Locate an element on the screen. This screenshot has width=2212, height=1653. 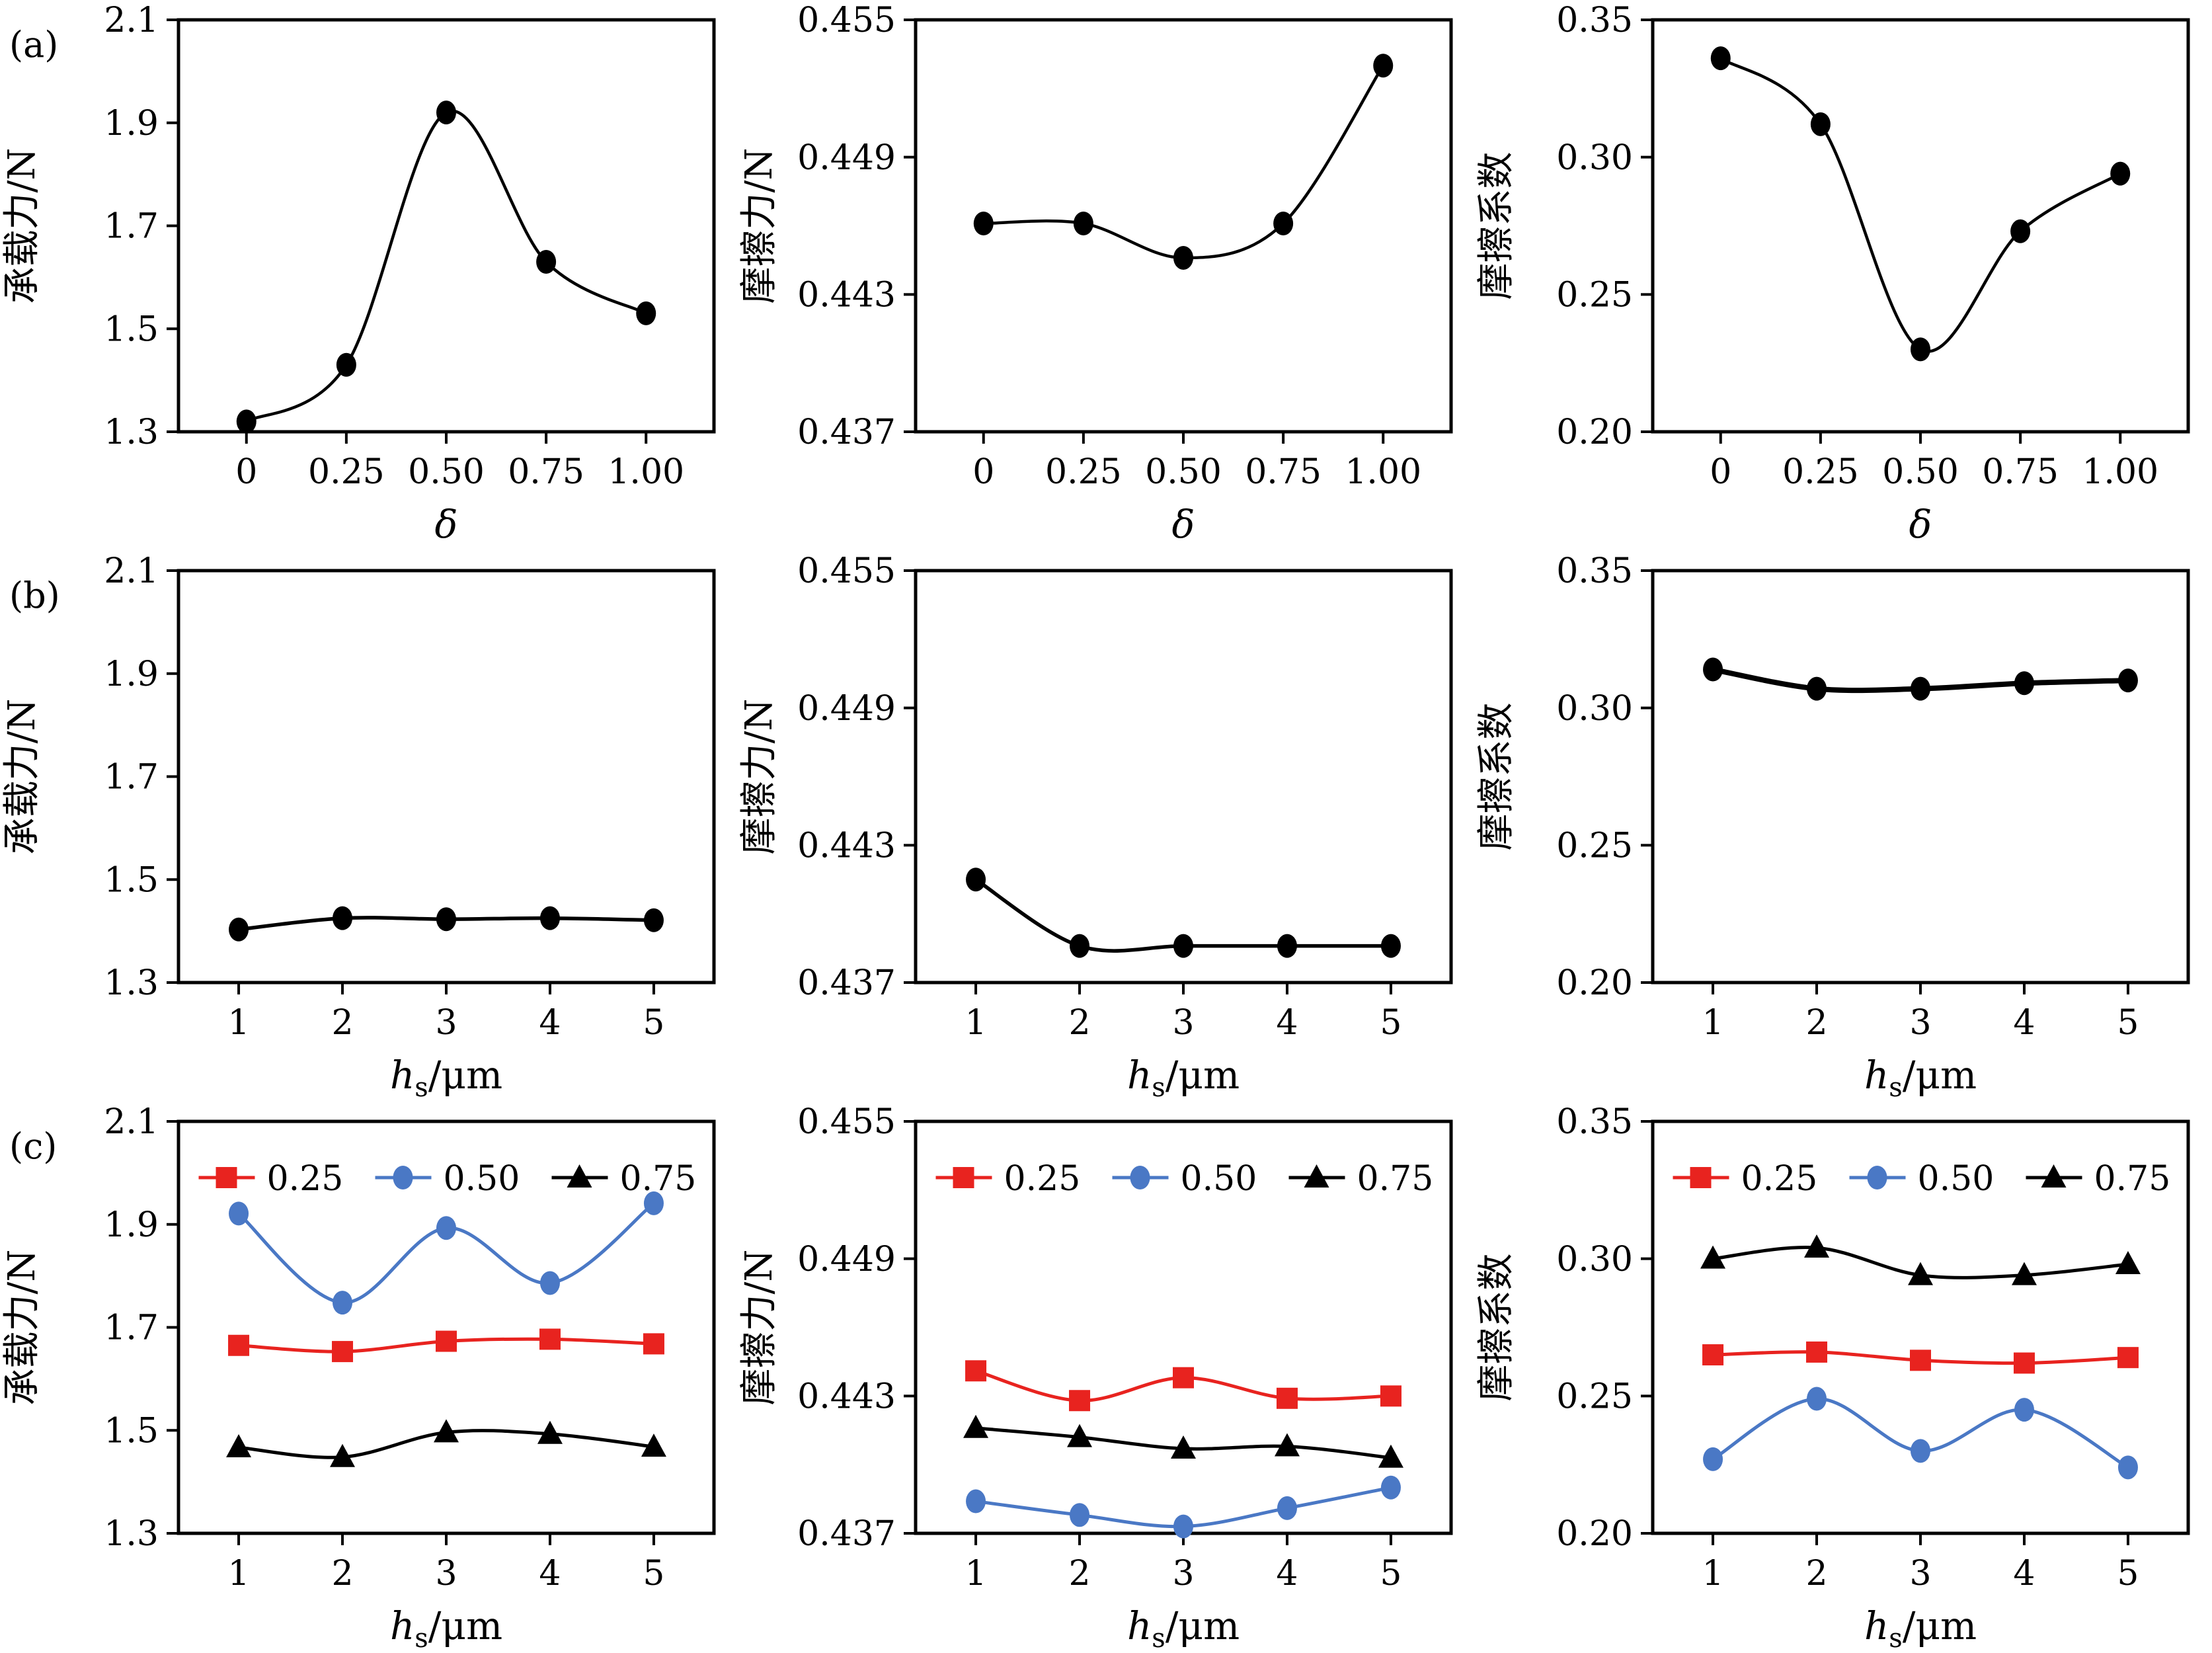
y-axis-label: 摩擦力/N is located at coordinates (759, 1328).